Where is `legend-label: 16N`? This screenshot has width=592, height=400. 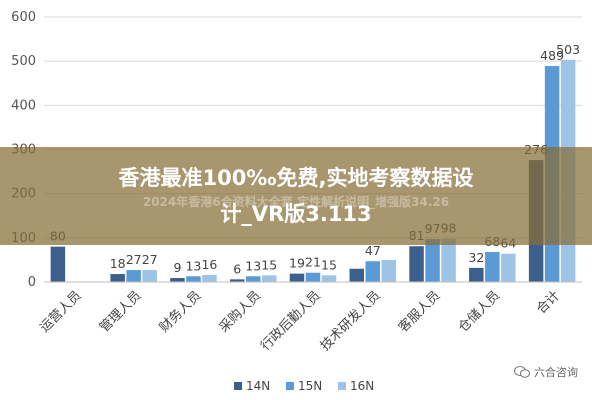 legend-label: 16N is located at coordinates (362, 386).